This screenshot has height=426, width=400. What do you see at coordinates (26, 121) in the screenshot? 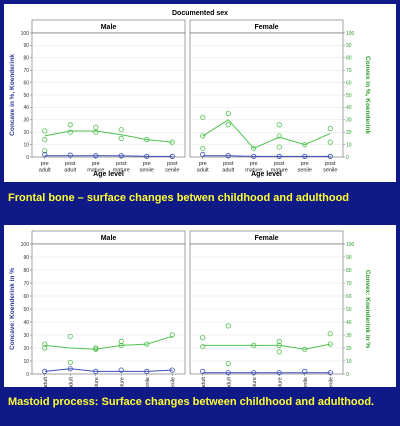
I see `y-tick-label-left: 30` at bounding box center [26, 121].